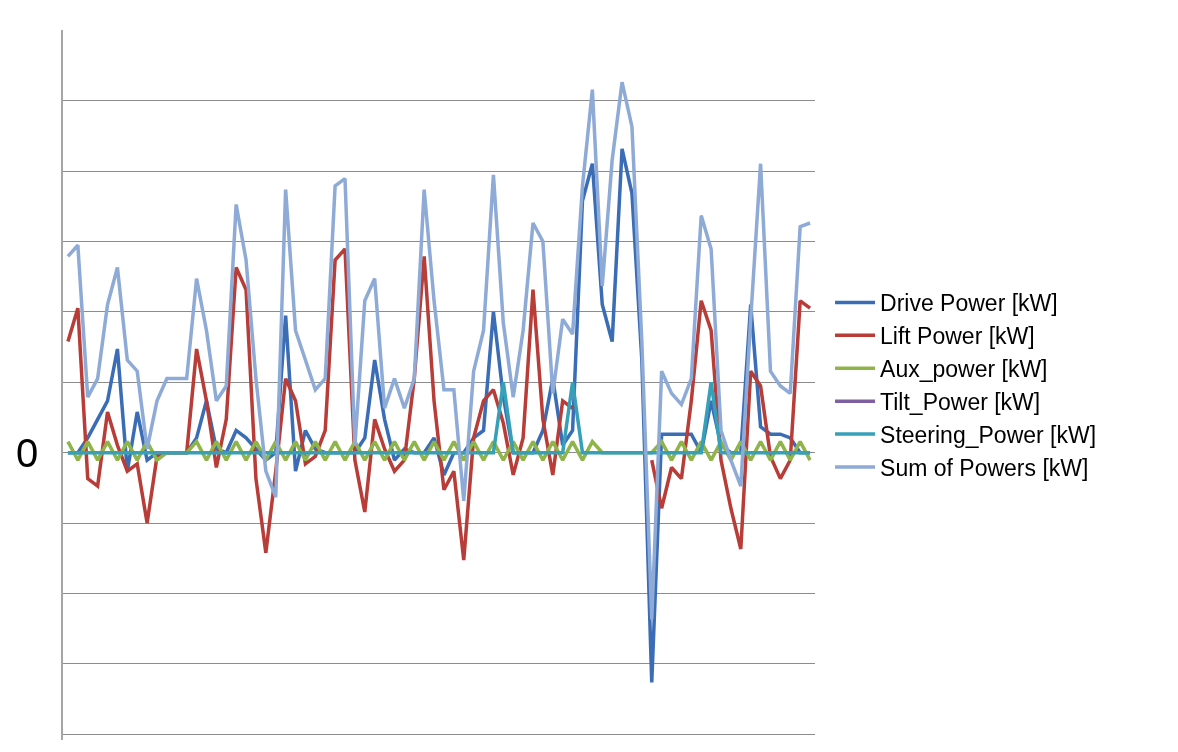  Describe the element at coordinates (984, 467) in the screenshot. I see `legend-label: Sum of Powers [kW]` at that location.